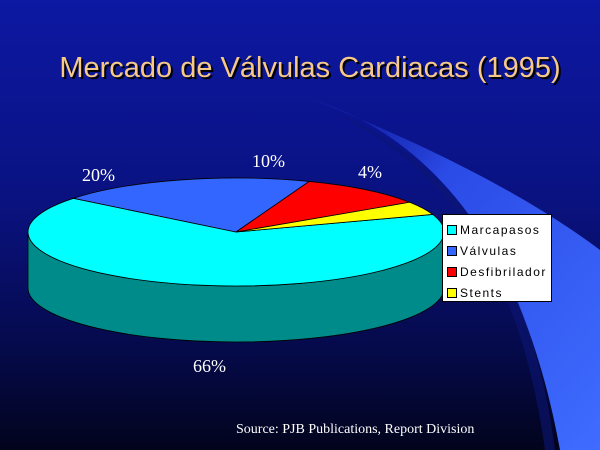 This screenshot has width=600, height=450. I want to click on legend-item-stents: Stents, so click(499, 292).